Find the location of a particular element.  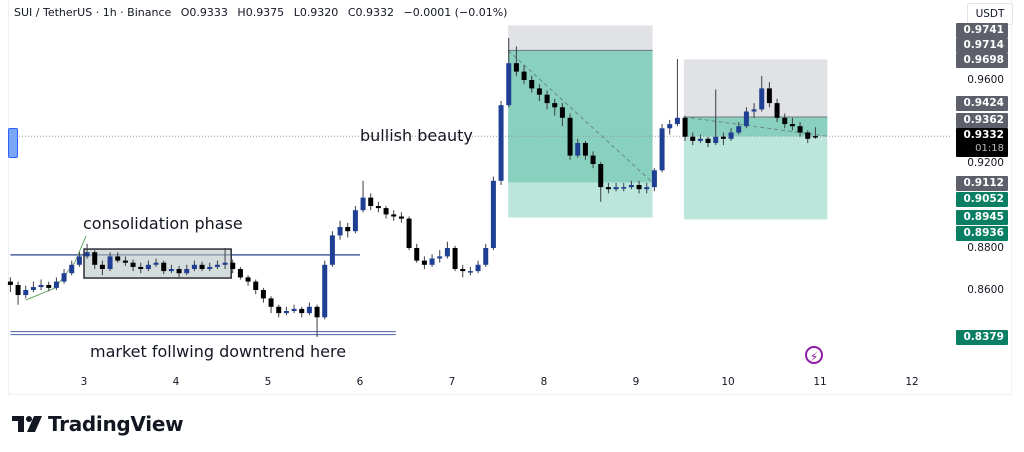

price-axis-label: 0.9200 is located at coordinates (985, 163).